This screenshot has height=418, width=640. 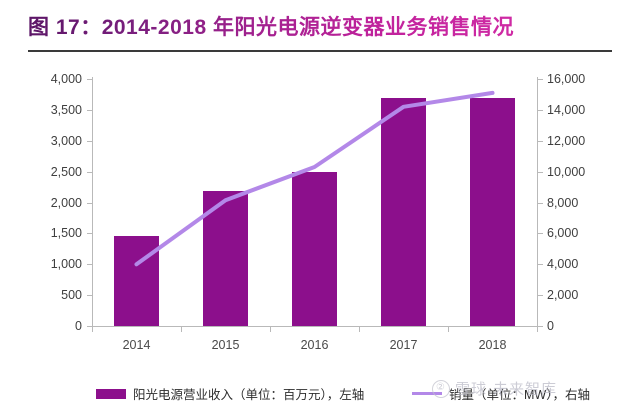 What do you see at coordinates (492, 345) in the screenshot?
I see `x-axis-tick-label: 2018` at bounding box center [492, 345].